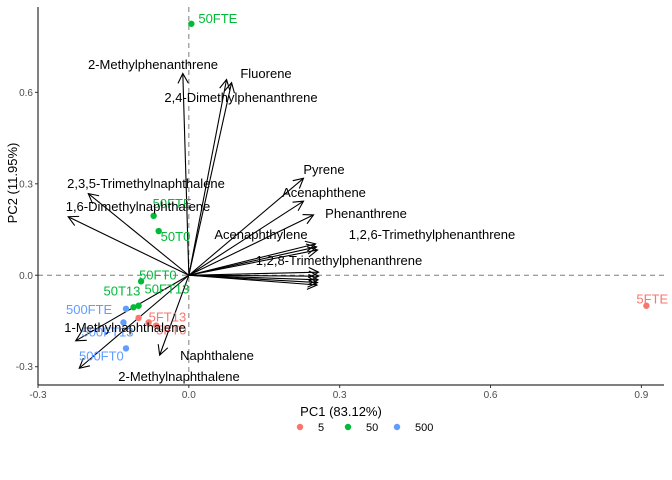  I want to click on loading-label: Phenanthrene, so click(366, 213).